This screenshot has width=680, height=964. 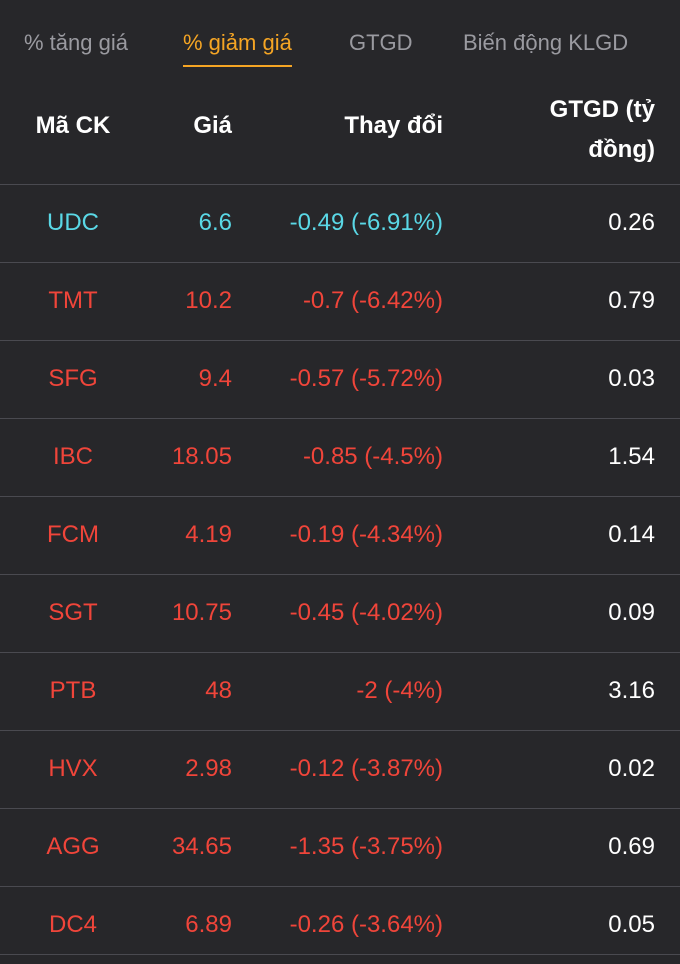 I want to click on stock-price: 6.89, so click(x=208, y=924).